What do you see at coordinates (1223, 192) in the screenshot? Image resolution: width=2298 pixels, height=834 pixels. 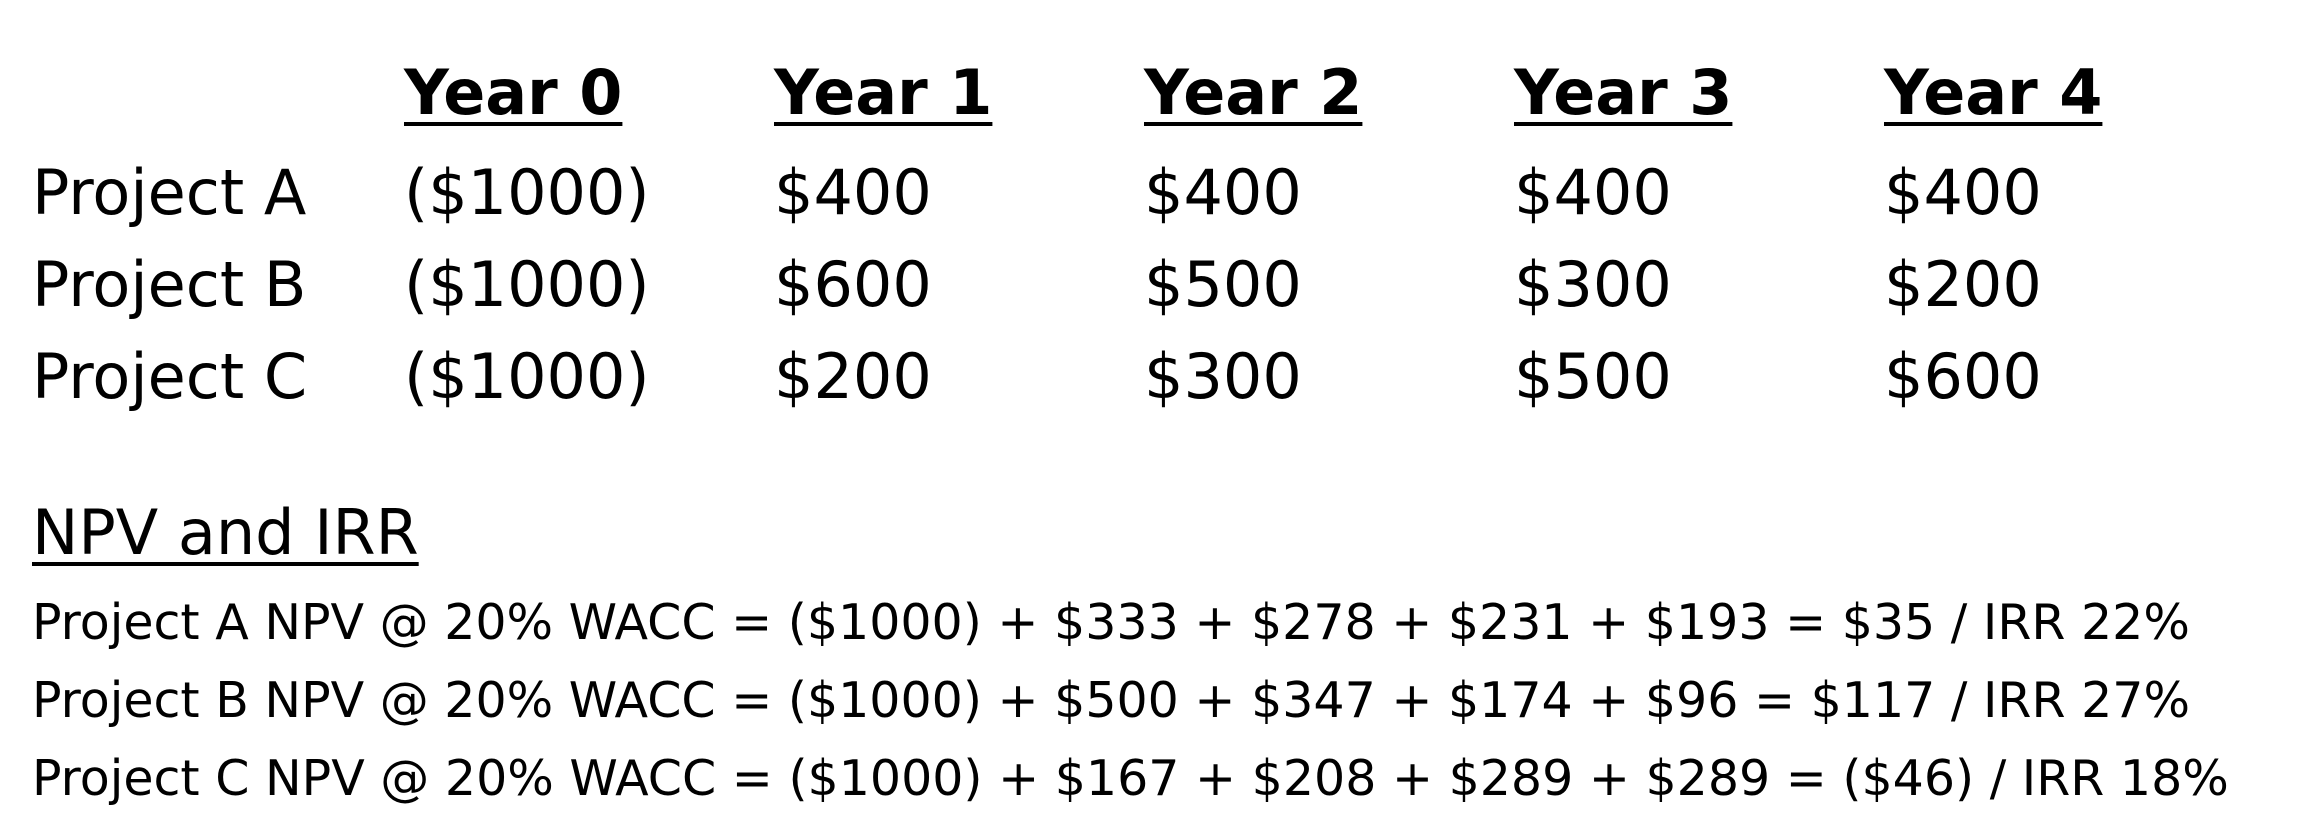 I see `cell-year-2: $400` at bounding box center [1223, 192].